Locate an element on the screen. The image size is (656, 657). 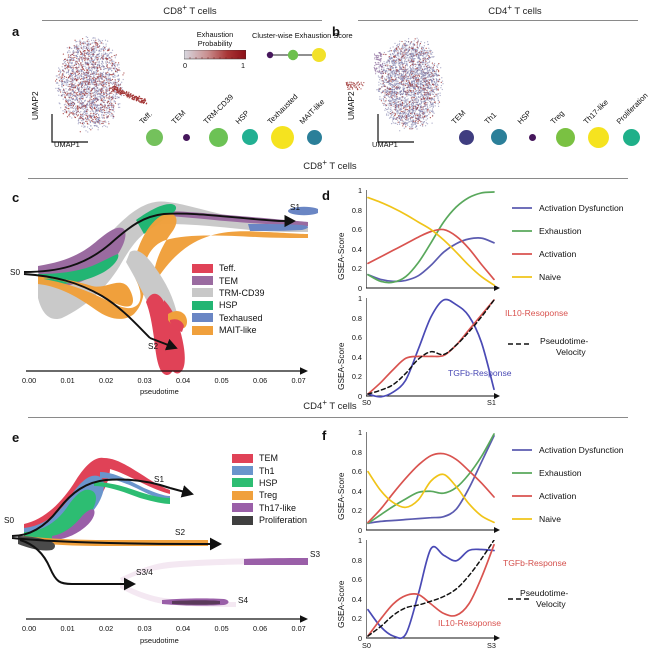
legend-item: Proliferation is located at coordinates (269, 520).